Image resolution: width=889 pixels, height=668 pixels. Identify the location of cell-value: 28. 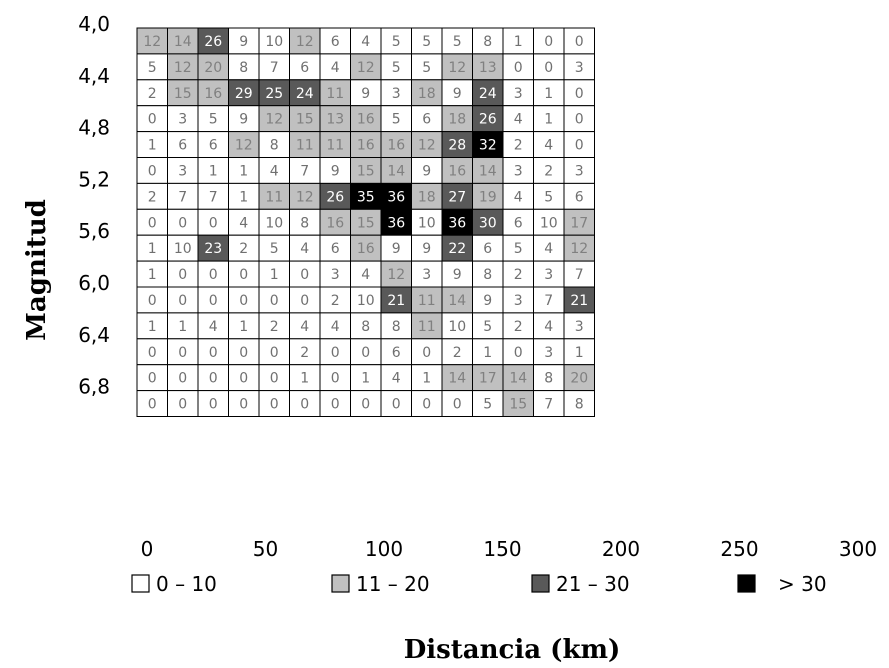
(457, 146).